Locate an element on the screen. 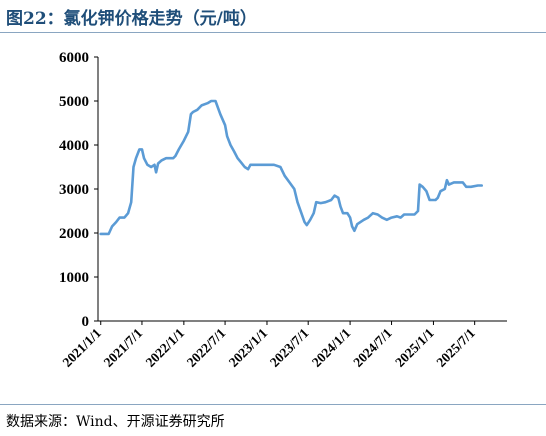  x-tick-label: 2025/1/1 is located at coordinates (414, 347).